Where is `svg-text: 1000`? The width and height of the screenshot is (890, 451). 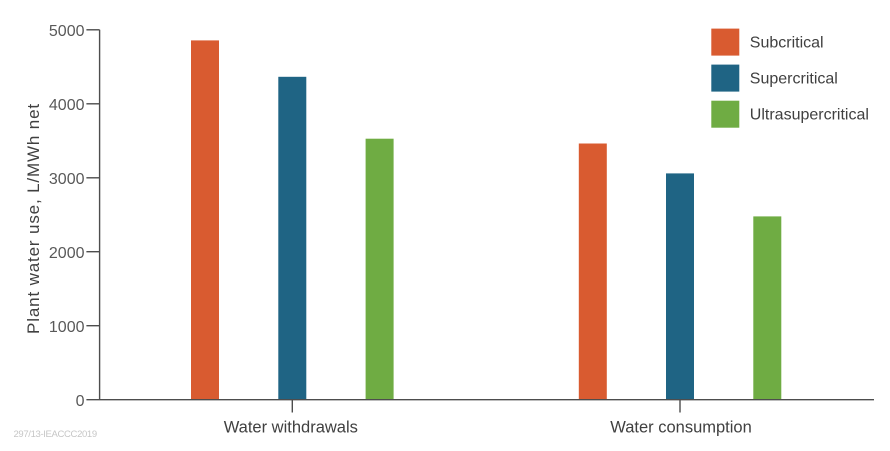 svg-text: 1000 is located at coordinates (67, 327).